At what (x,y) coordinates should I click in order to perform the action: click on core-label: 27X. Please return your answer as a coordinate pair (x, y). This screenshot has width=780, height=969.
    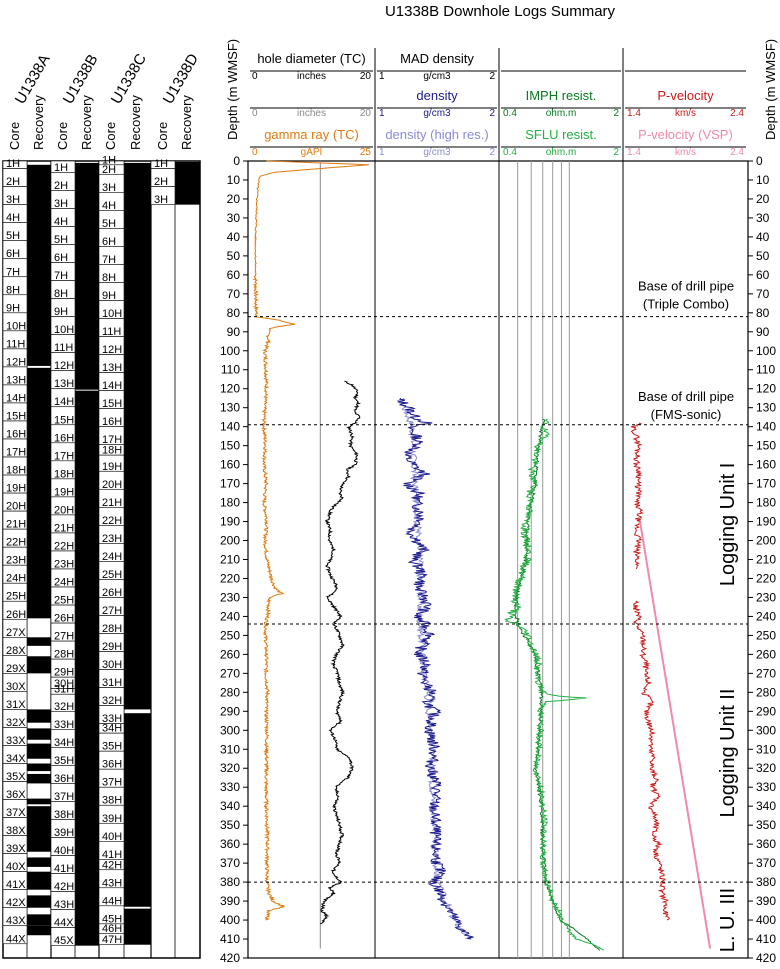
    Looking at the image, I should click on (16, 633).